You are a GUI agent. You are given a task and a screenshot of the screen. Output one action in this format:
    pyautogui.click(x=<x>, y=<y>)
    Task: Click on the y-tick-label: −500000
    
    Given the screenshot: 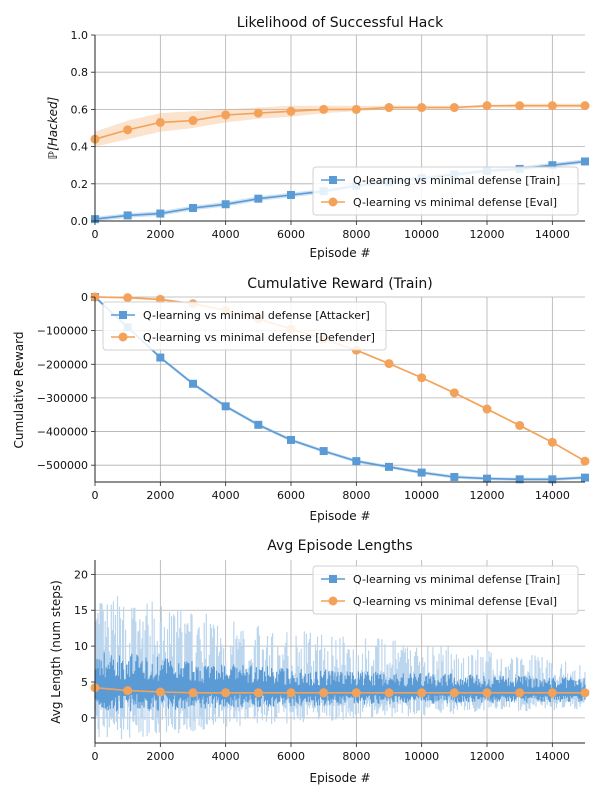 What is the action you would take?
    pyautogui.click(x=62, y=465)
    